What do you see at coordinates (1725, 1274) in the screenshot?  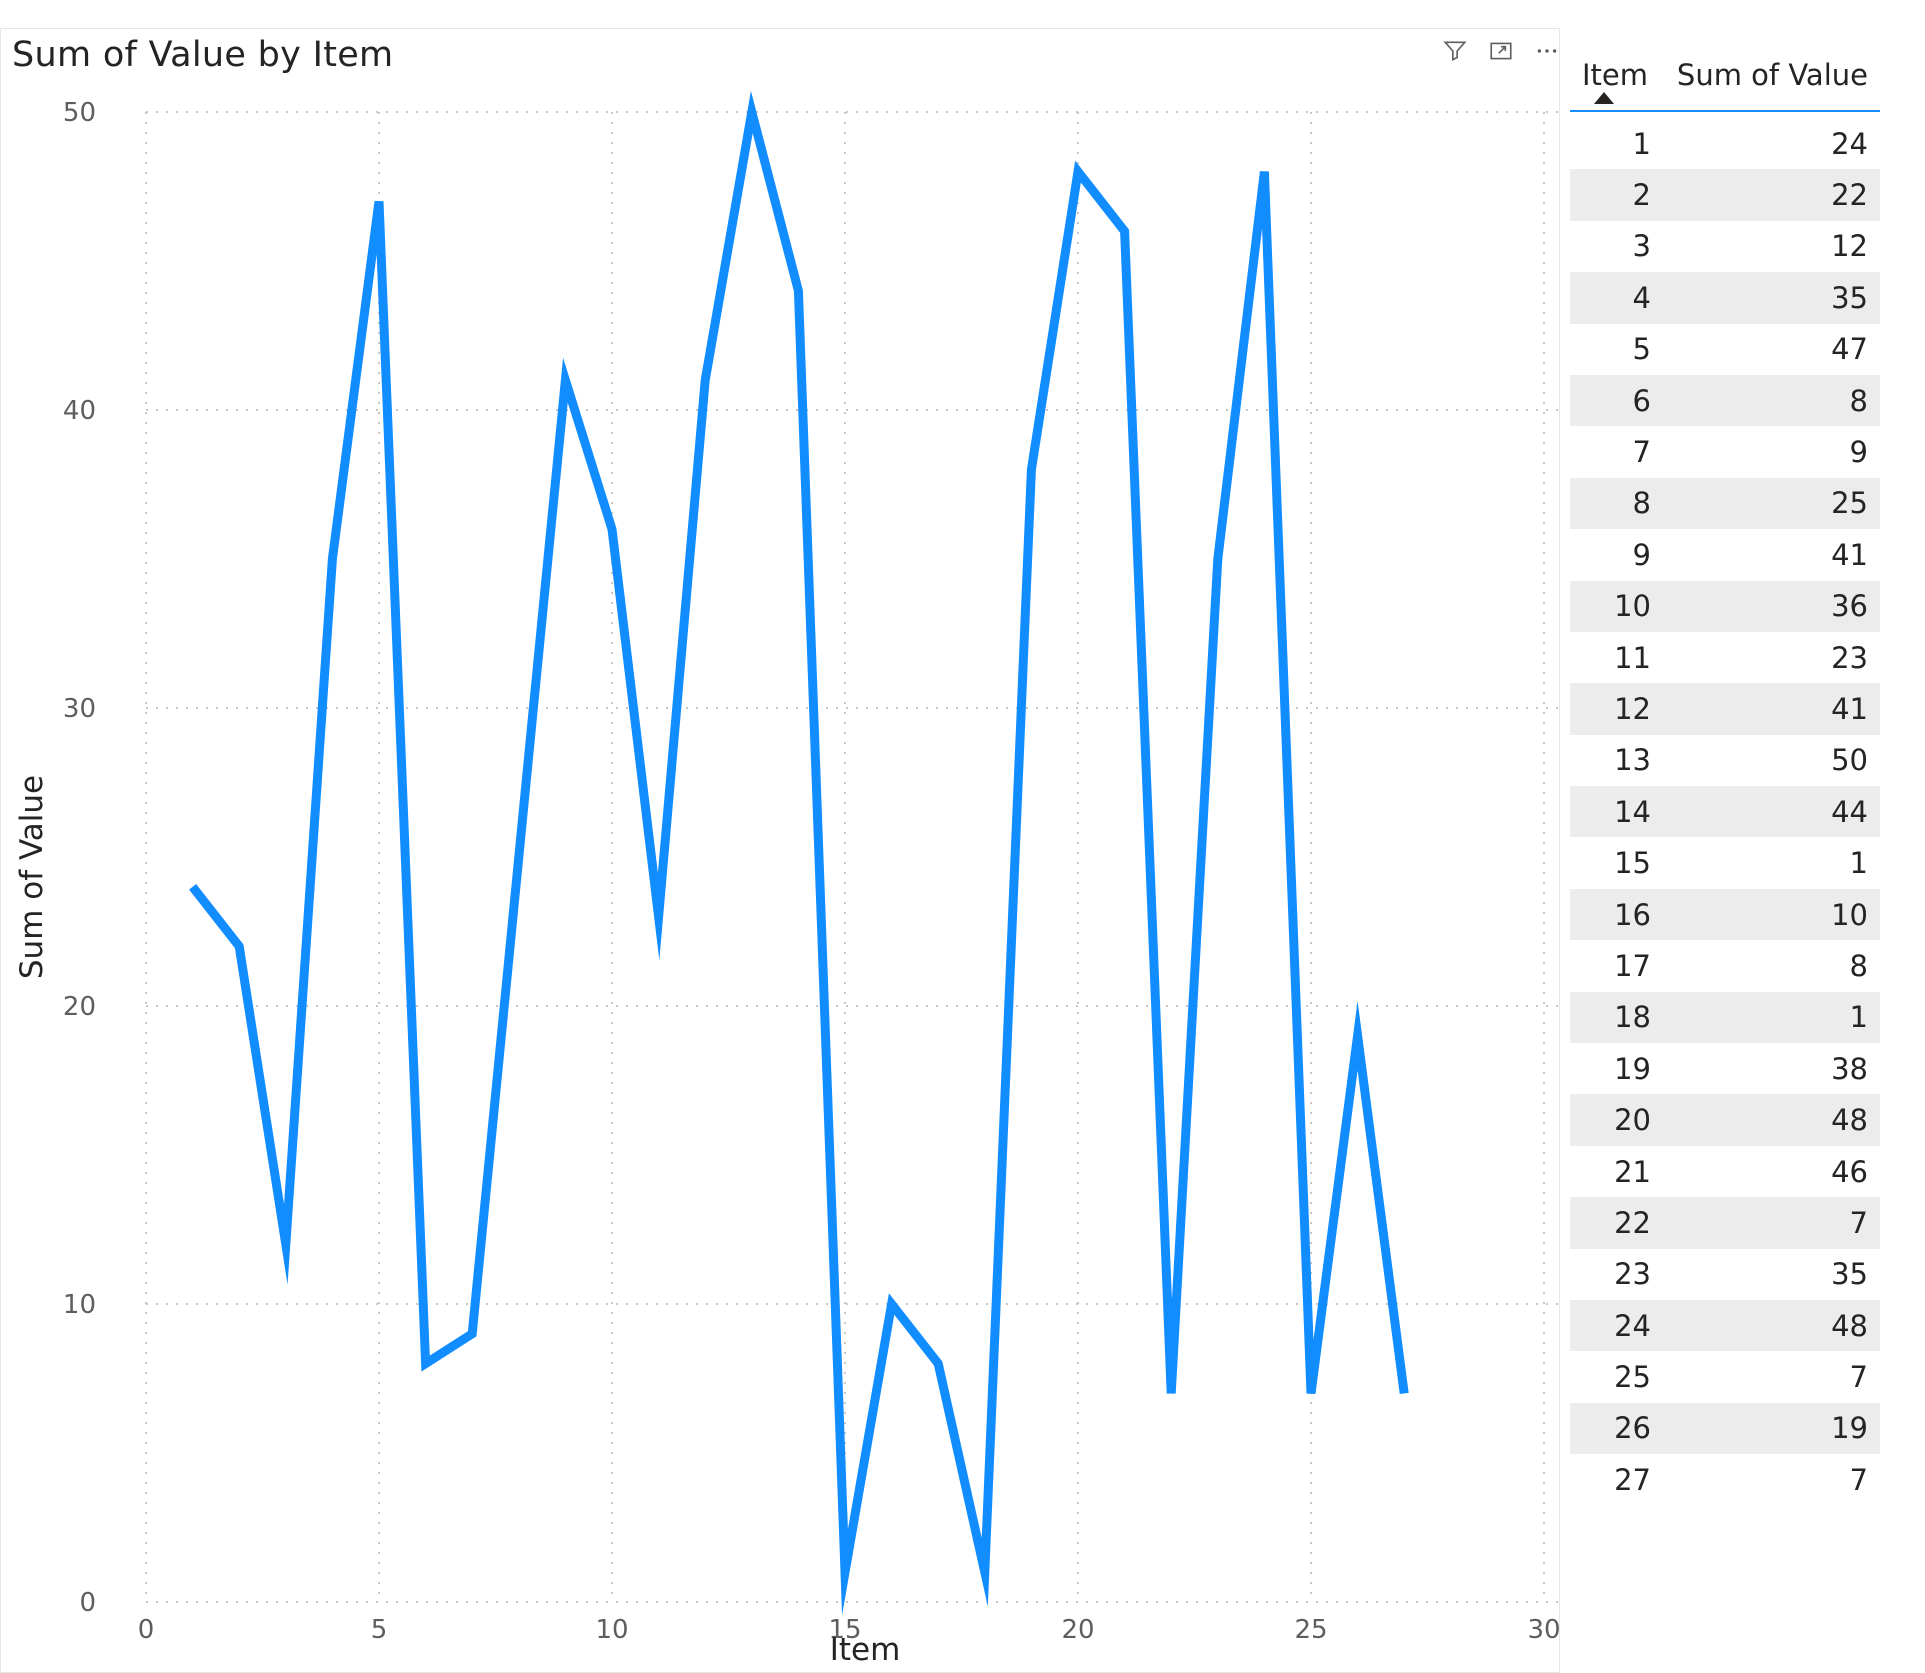 I see `table-row: 23 35` at bounding box center [1725, 1274].